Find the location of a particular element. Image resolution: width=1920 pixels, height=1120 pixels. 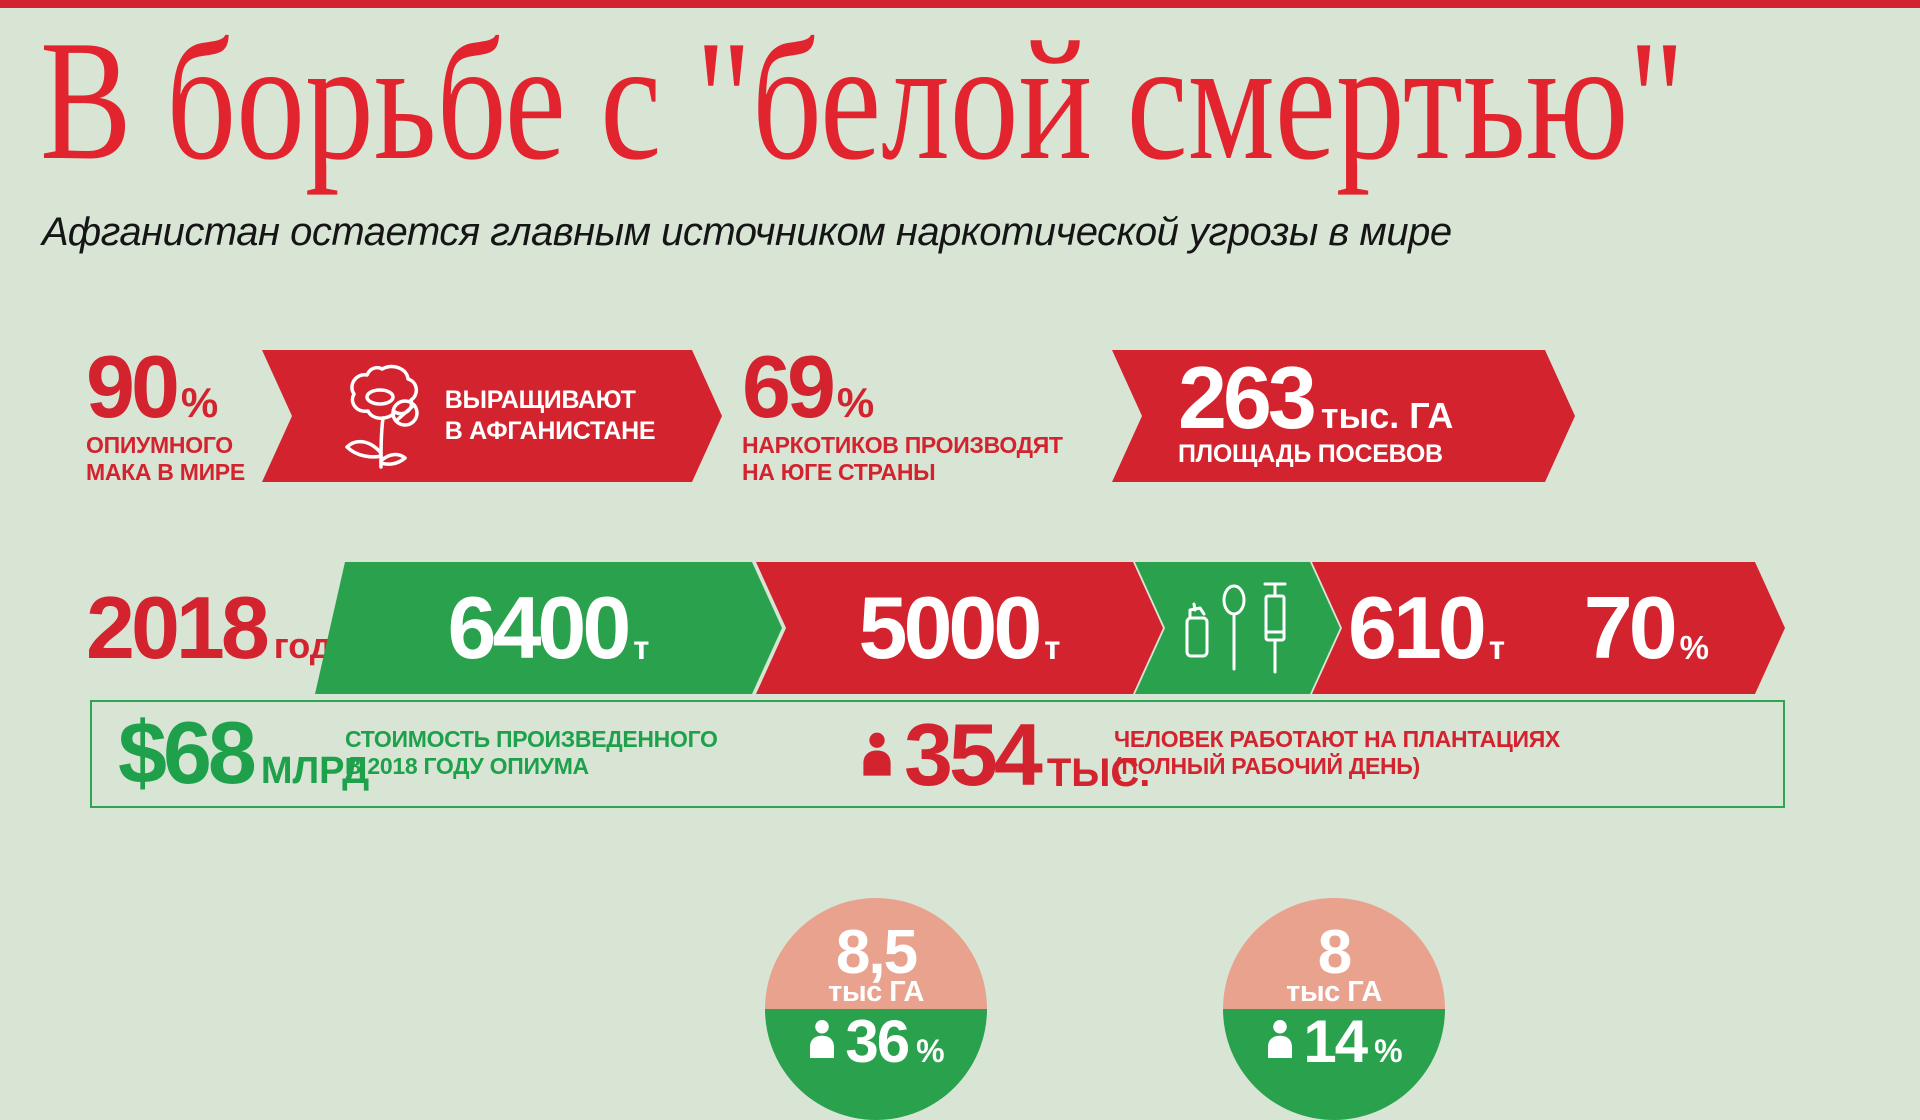

segment-5000-unit: т is located at coordinates (1052, 647).